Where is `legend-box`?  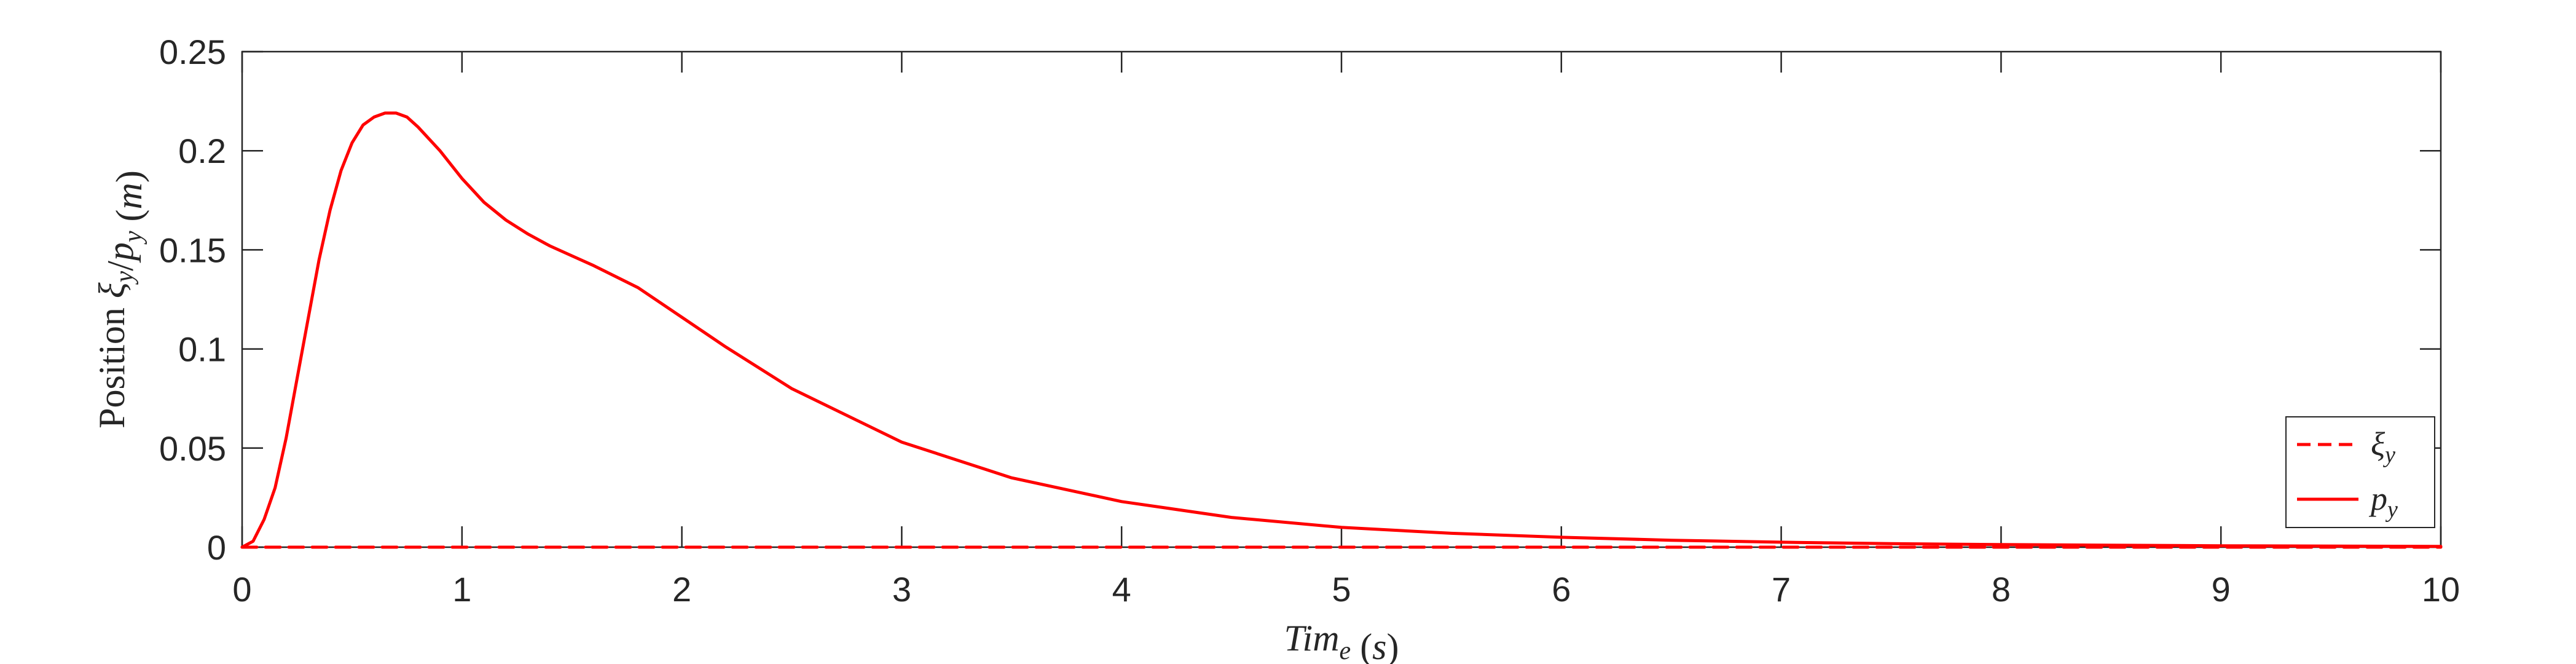
legend-box is located at coordinates (2360, 472).